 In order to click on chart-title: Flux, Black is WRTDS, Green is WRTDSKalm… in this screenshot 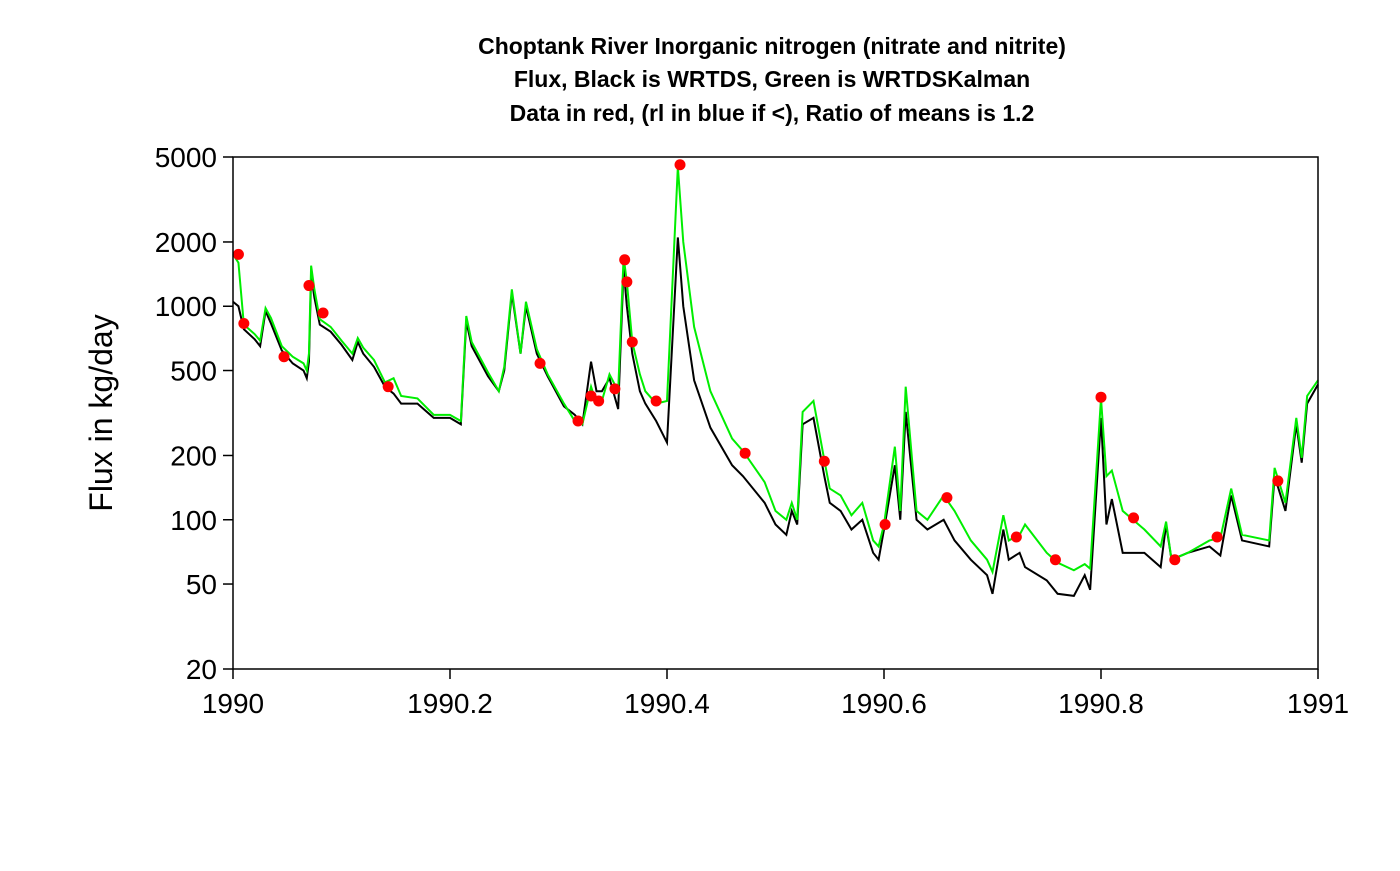, I will do `click(772, 79)`.